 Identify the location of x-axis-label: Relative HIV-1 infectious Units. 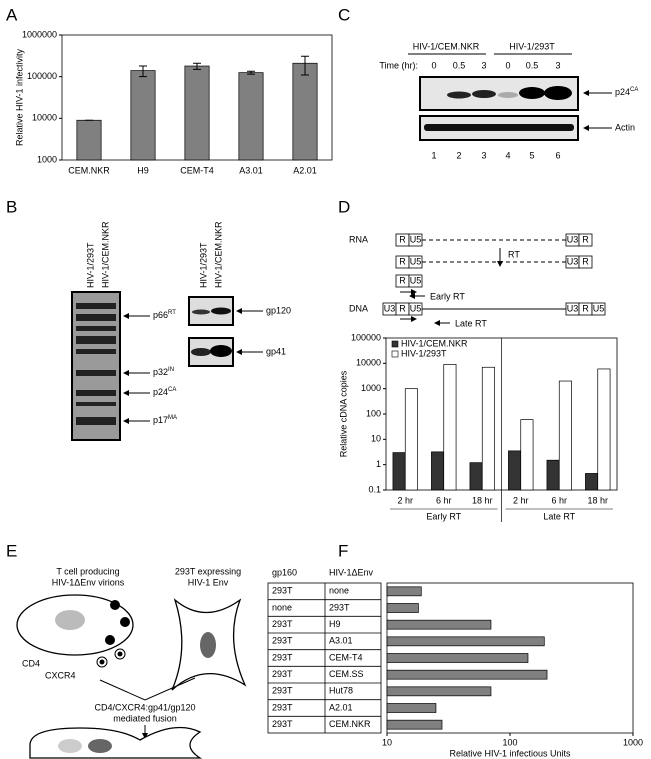
(510, 753).